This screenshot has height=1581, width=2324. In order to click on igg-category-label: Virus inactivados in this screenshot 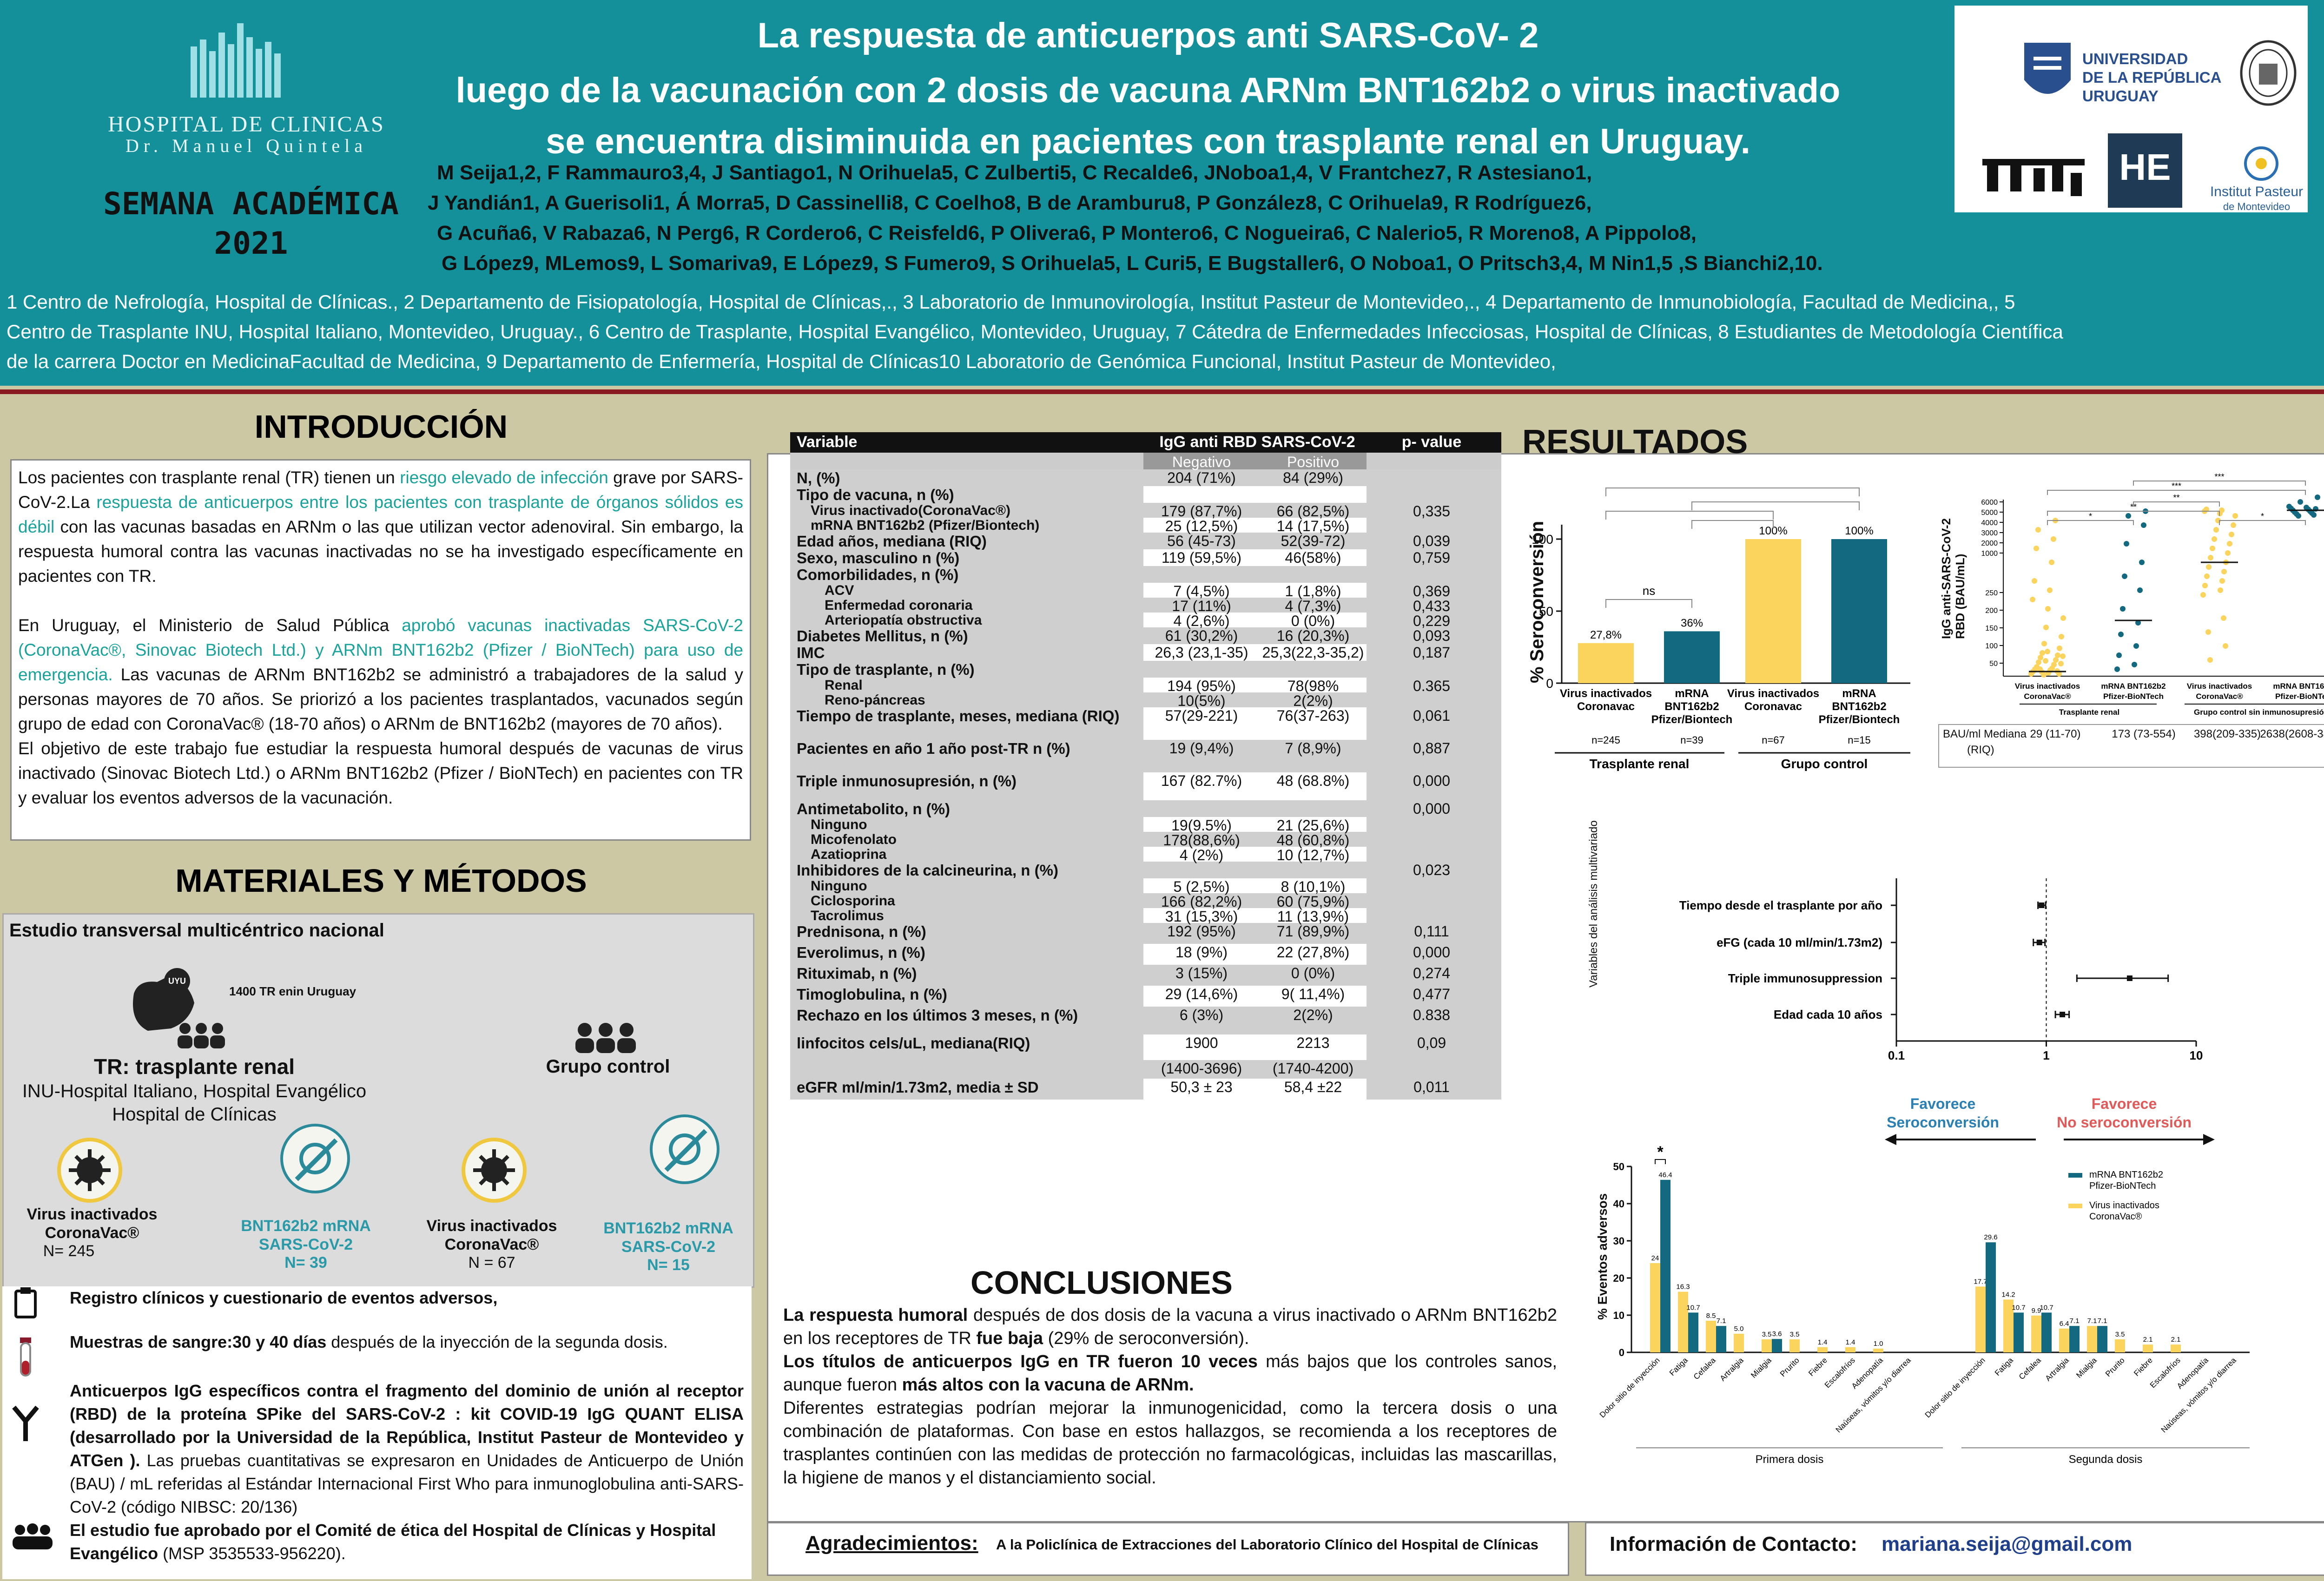, I will do `click(2047, 686)`.